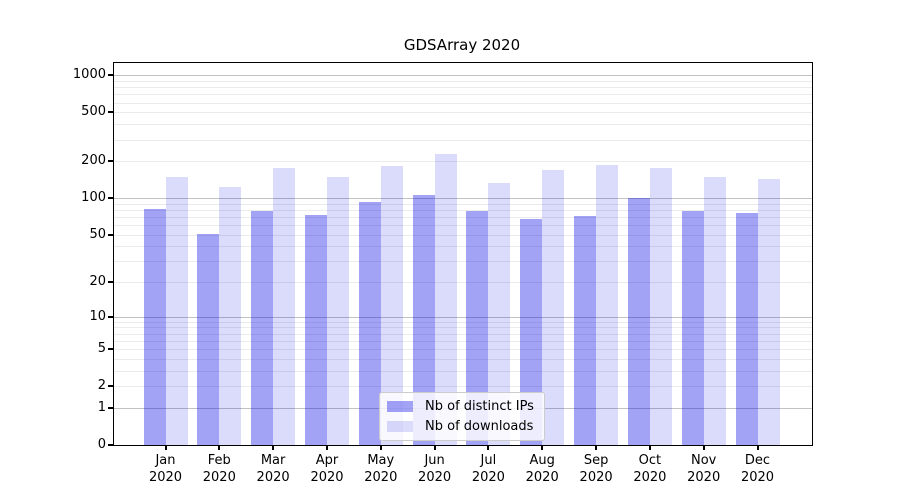 This screenshot has width=900, height=500. I want to click on legend-item-downloads: Nb of downloads, so click(460, 426).